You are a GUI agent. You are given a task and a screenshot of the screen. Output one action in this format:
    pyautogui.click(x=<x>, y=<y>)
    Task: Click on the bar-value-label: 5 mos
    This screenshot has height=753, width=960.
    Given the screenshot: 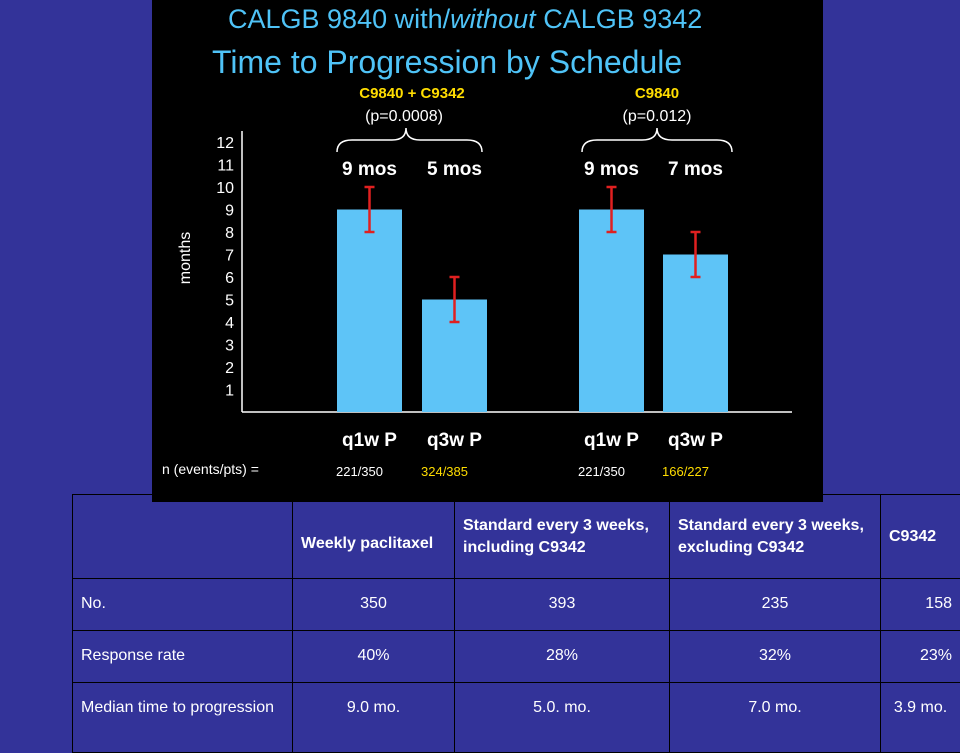 What is the action you would take?
    pyautogui.click(x=454, y=169)
    